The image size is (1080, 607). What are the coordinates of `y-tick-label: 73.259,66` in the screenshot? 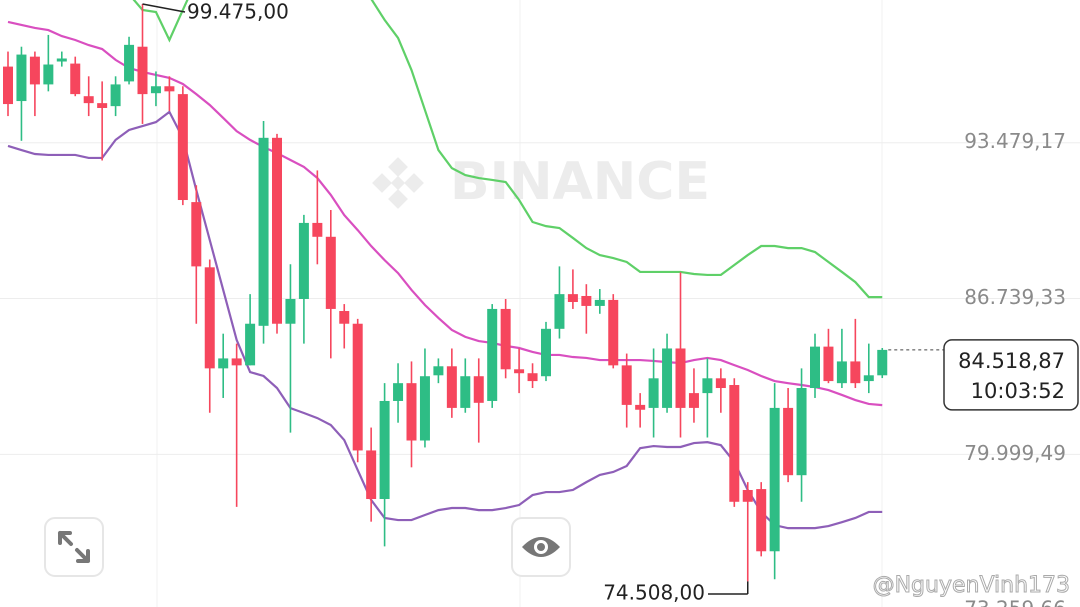 It's located at (1015, 602).